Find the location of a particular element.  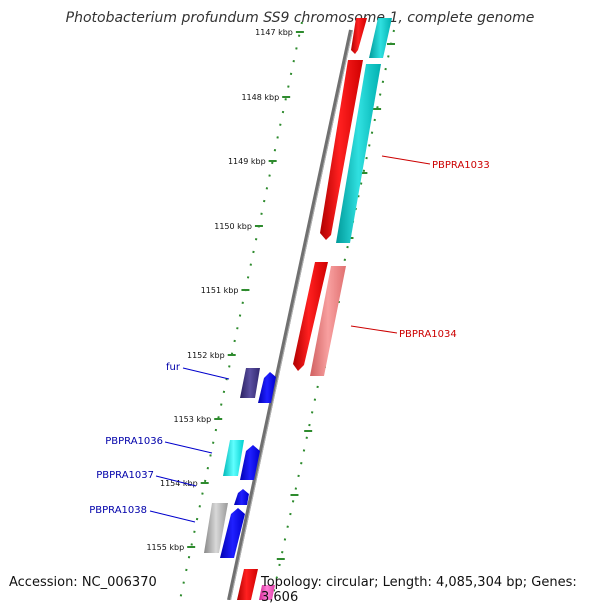

tick-label: 1154 kbp is located at coordinates (179, 483).